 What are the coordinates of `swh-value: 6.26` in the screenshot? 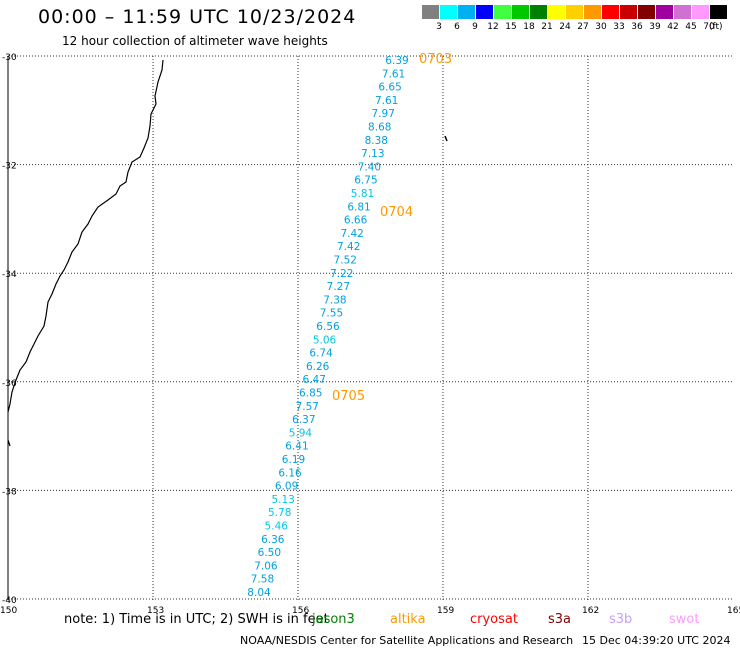 It's located at (318, 367).